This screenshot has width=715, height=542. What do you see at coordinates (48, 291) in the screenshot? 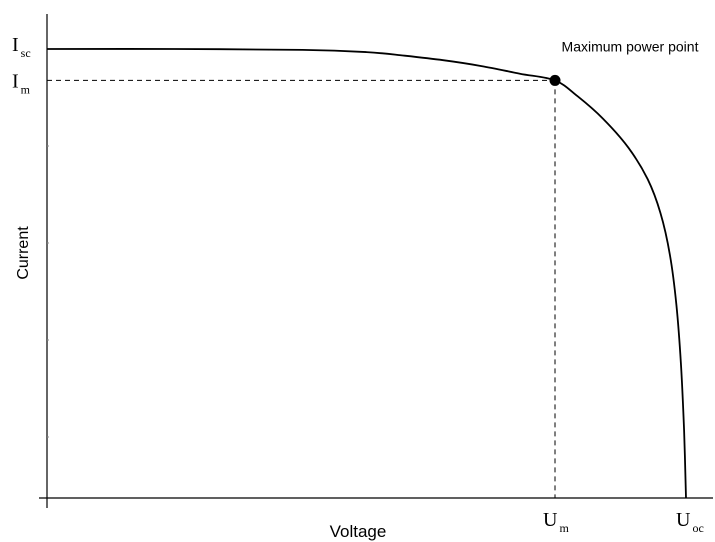
I see `y-axis-minor-ticks` at bounding box center [48, 291].